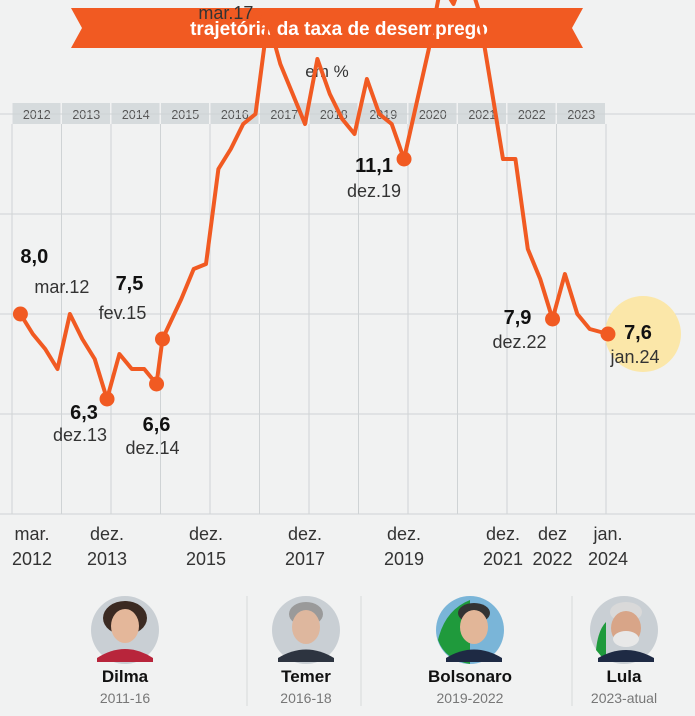  Describe the element at coordinates (404, 559) in the screenshot. I see `x-tick-label: 2019` at that location.